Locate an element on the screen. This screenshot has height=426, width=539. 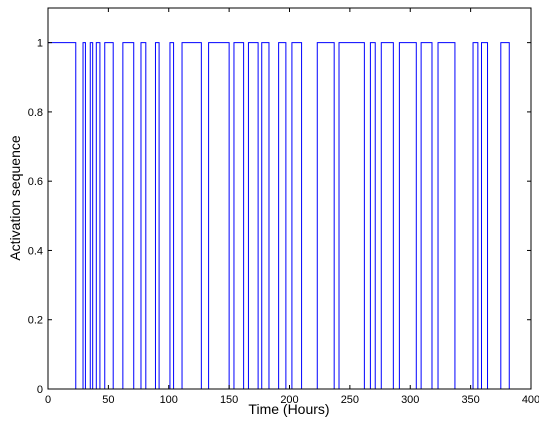
x-tick-label-3: 150 is located at coordinates (229, 400).